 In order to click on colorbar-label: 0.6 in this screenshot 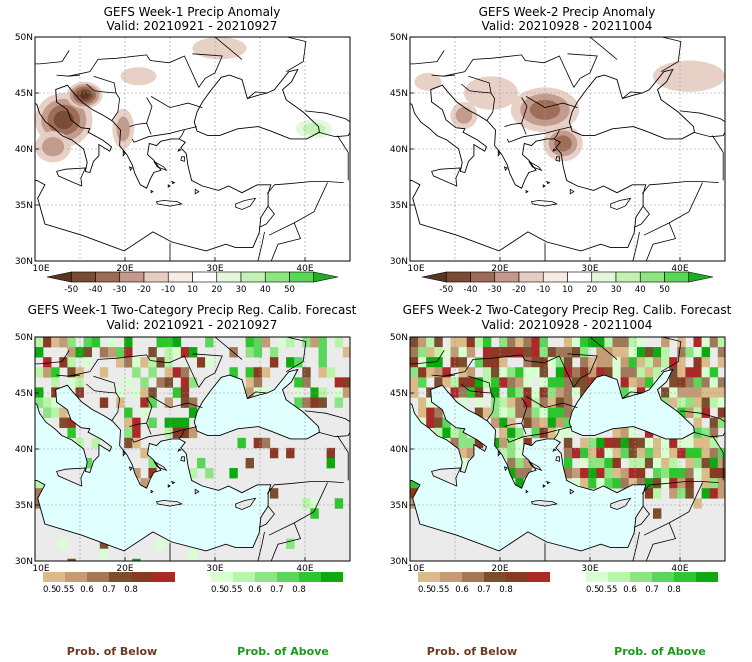, I will do `click(255, 590)`.